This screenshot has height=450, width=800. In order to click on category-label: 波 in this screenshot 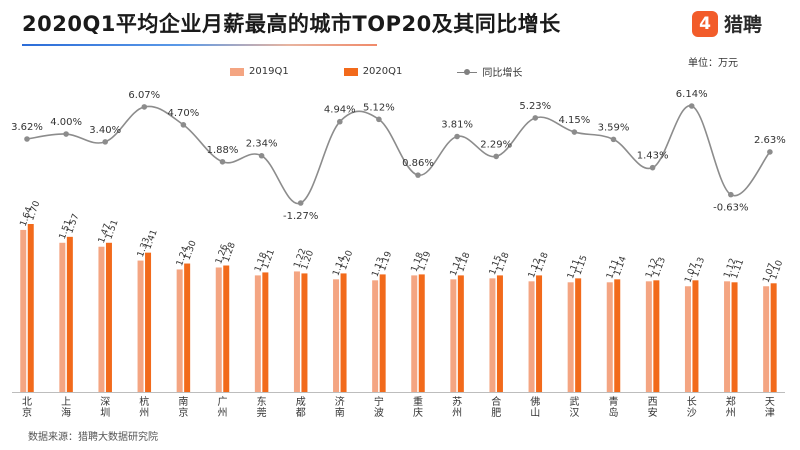, I will do `click(379, 412)`.